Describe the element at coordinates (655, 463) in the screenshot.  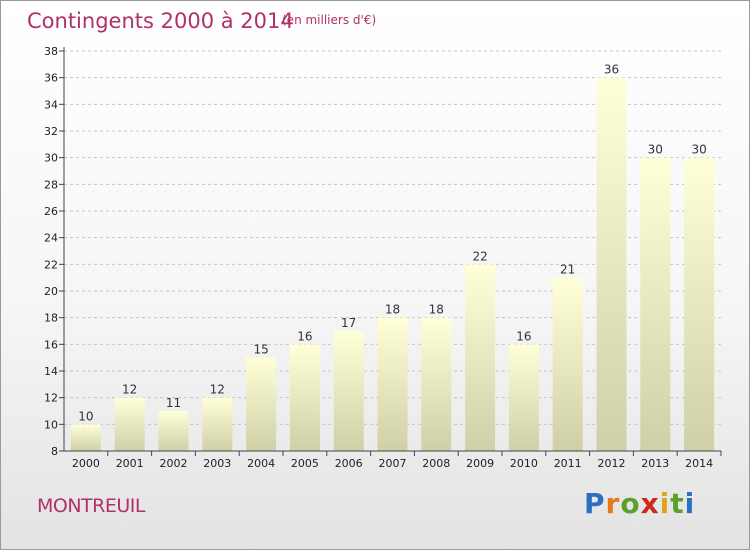
I see `x-tick-label: 2013` at that location.